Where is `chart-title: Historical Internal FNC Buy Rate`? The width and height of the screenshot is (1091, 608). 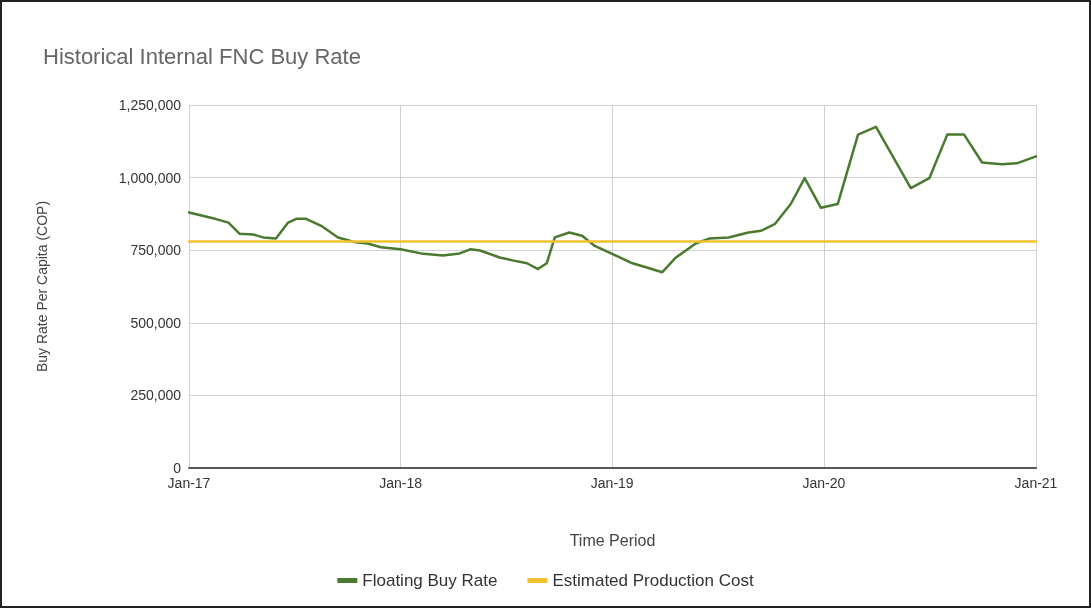
chart-title: Historical Internal FNC Buy Rate is located at coordinates (202, 56).